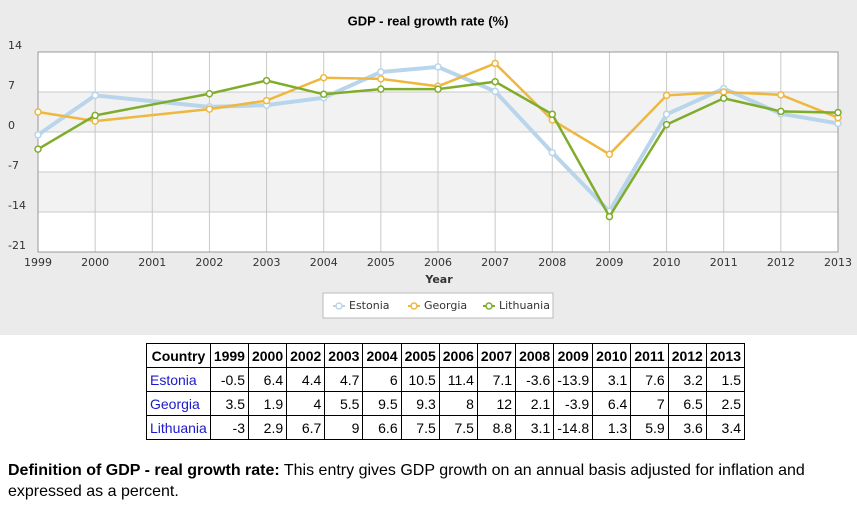  Describe the element at coordinates (781, 262) in the screenshot. I see `x-tick-label: 2012` at that location.